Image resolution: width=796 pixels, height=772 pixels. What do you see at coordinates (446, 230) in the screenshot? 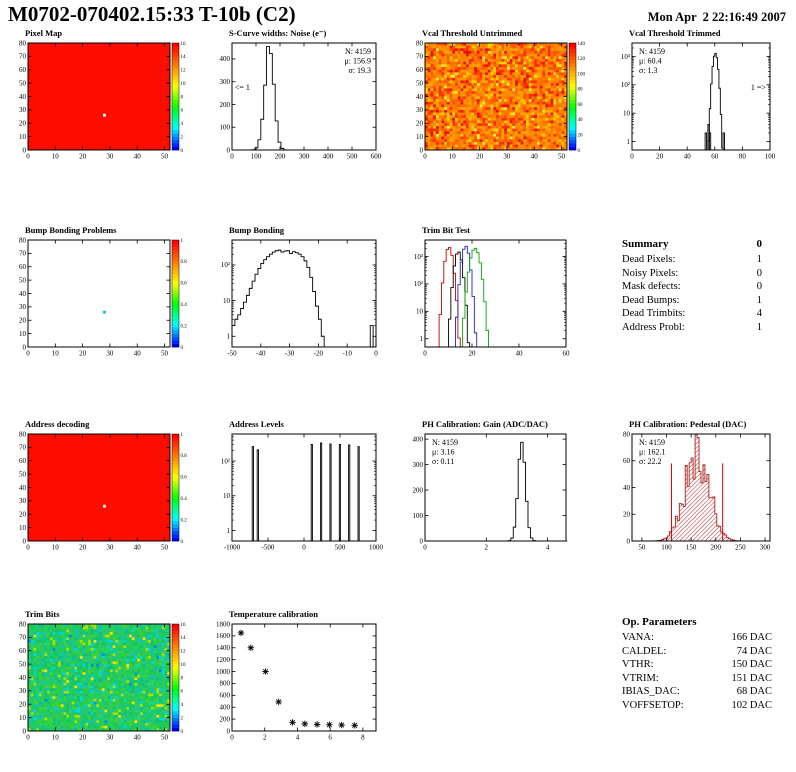
I see `chart-title-trim-bit-test: Trim Bit Test` at bounding box center [446, 230].